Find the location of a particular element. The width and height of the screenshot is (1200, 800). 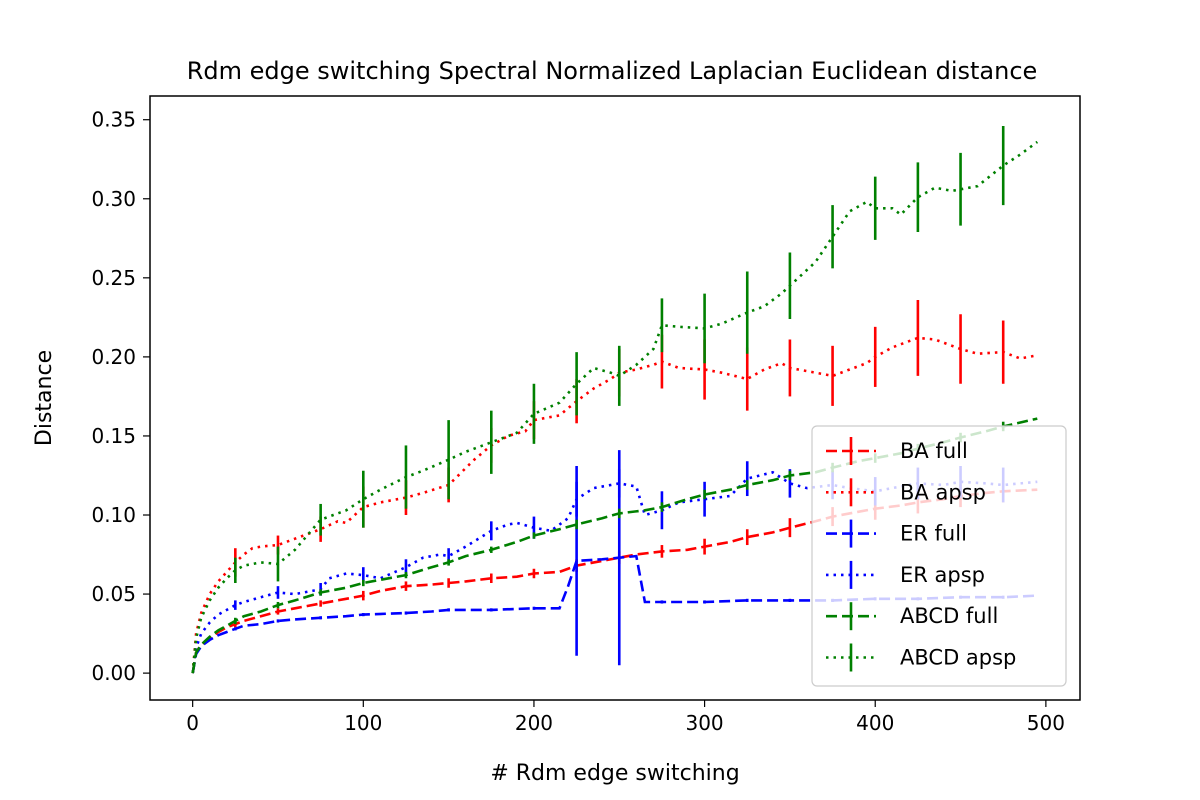

x-tick-label: 0 is located at coordinates (192, 723).